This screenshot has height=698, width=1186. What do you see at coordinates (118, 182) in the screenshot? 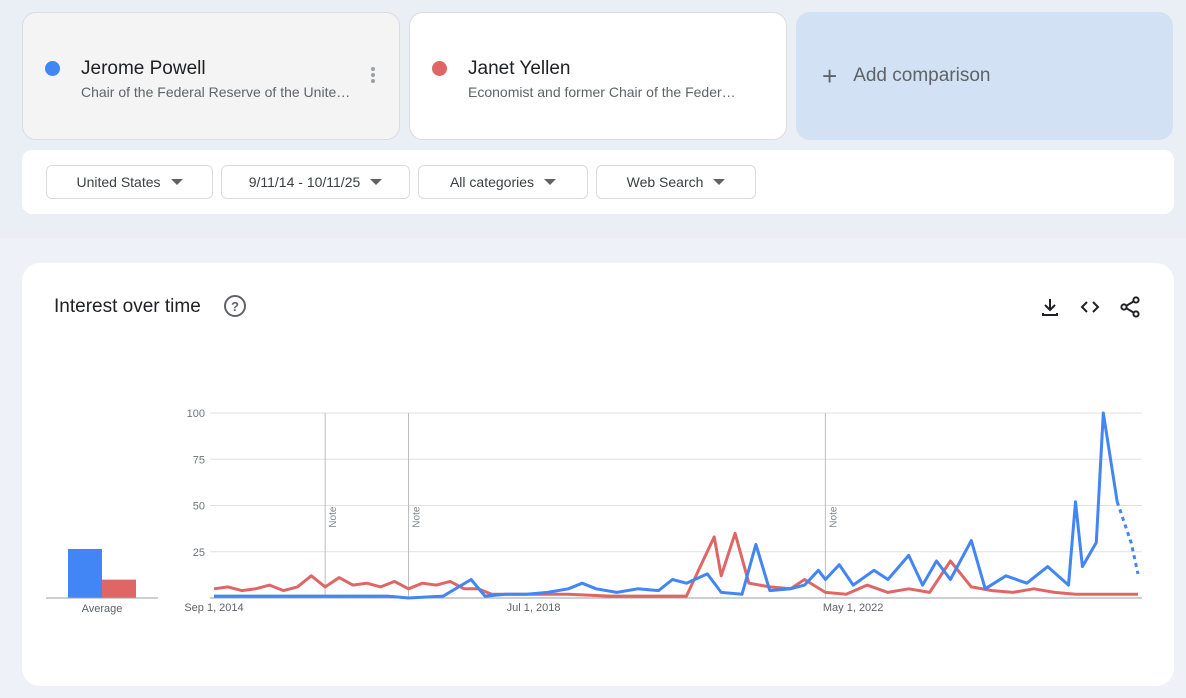
I see `region-filter-label: United States` at bounding box center [118, 182].